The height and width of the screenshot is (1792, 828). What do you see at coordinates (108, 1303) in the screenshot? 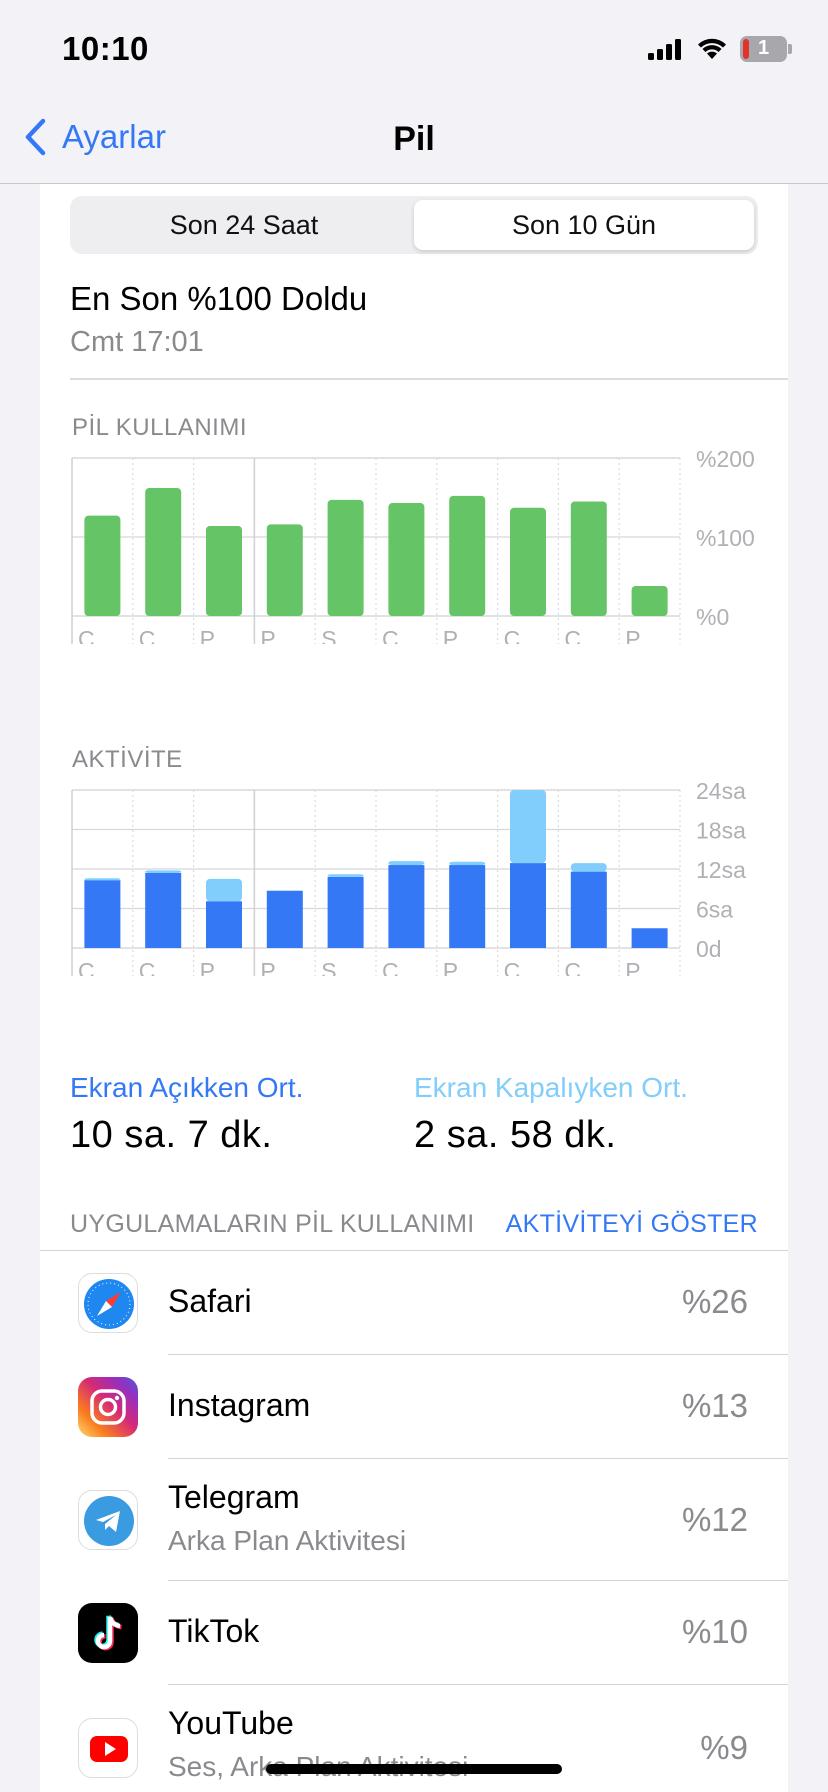
I see `safari-icon` at bounding box center [108, 1303].